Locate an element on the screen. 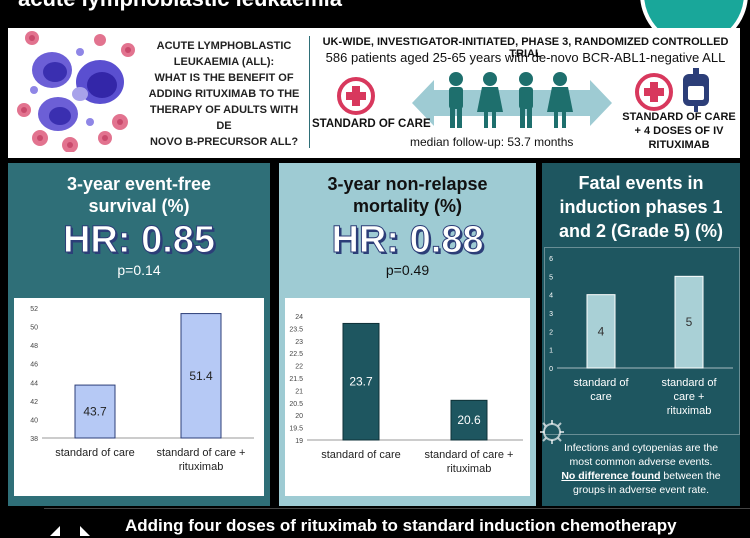 This screenshot has width=750, height=538. y-tick-label: 50 is located at coordinates (34, 328).